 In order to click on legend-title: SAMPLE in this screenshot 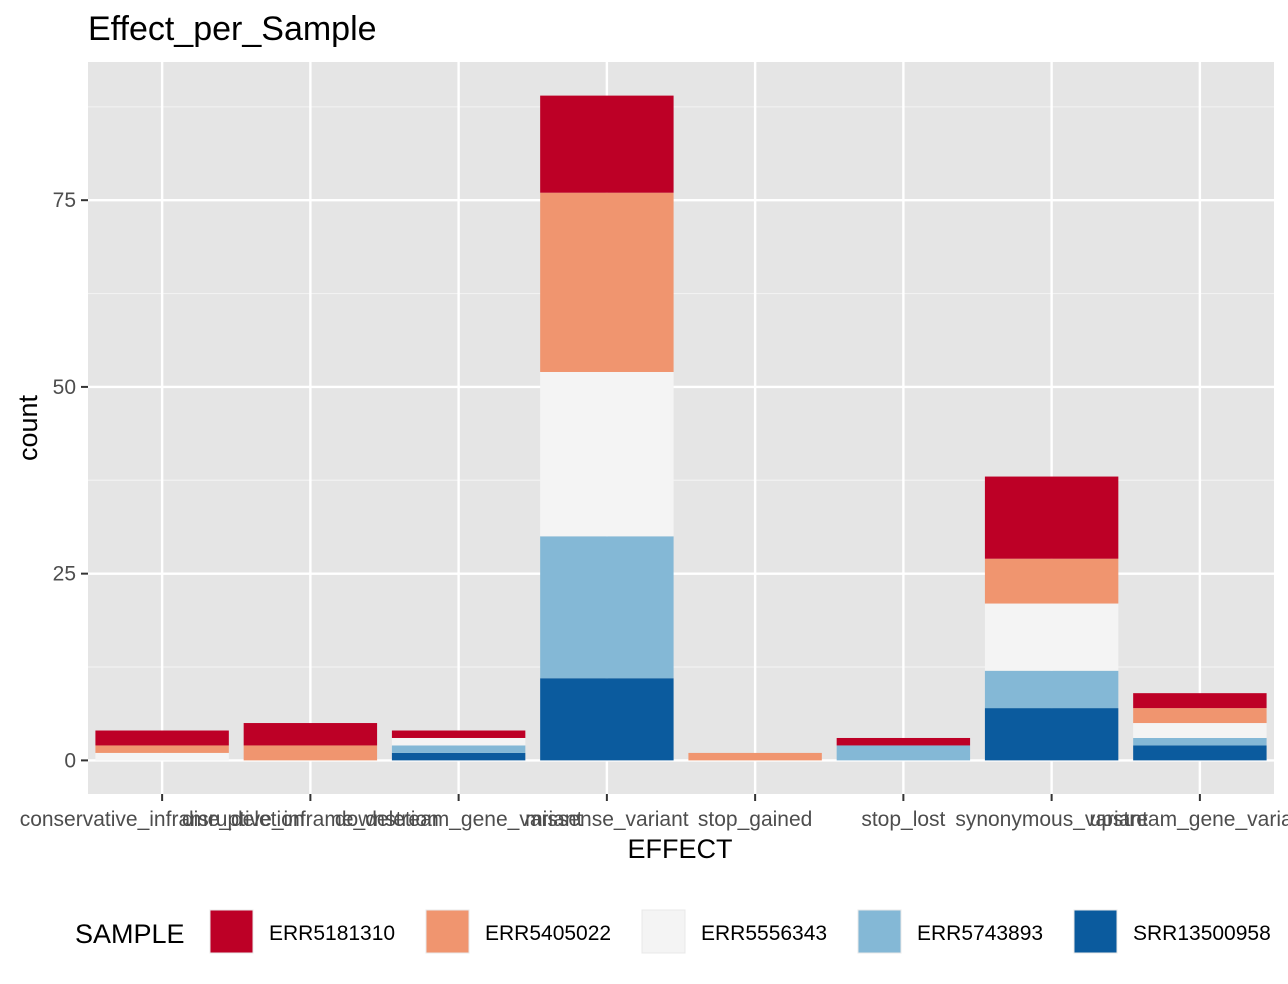, I will do `click(130, 934)`.